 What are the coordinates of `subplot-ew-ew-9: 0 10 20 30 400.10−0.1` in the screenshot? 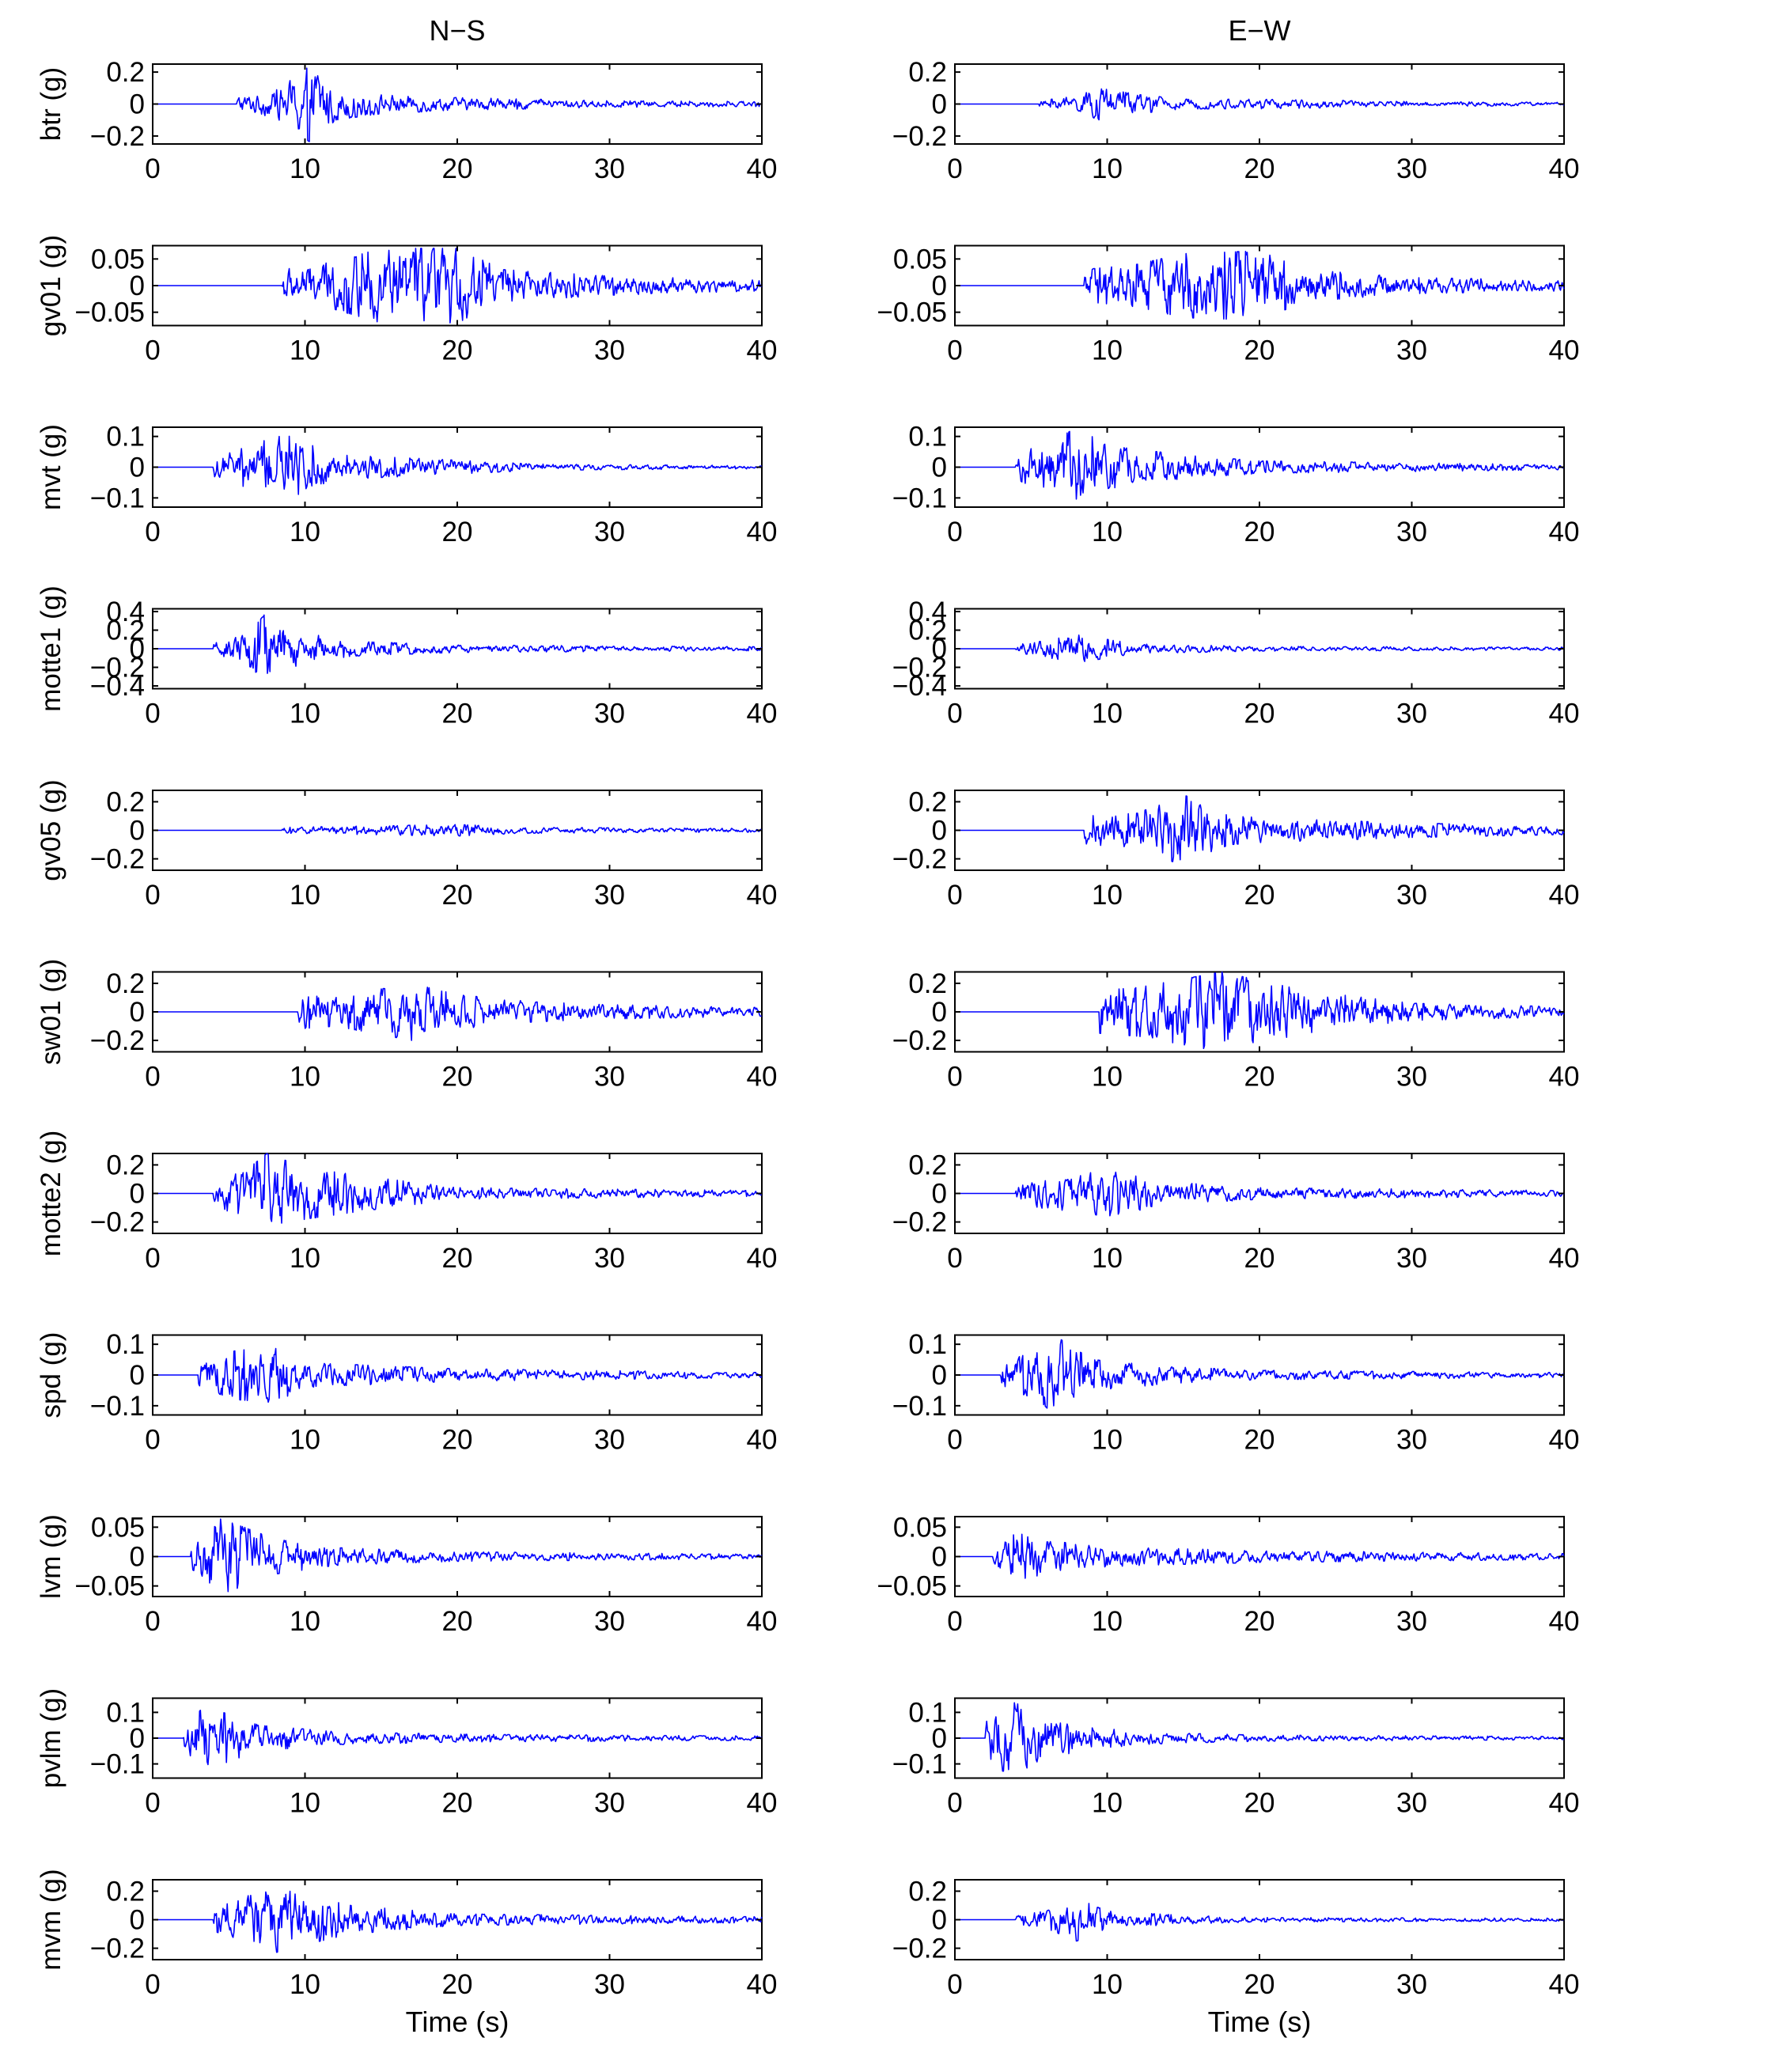 It's located at (1236, 1757).